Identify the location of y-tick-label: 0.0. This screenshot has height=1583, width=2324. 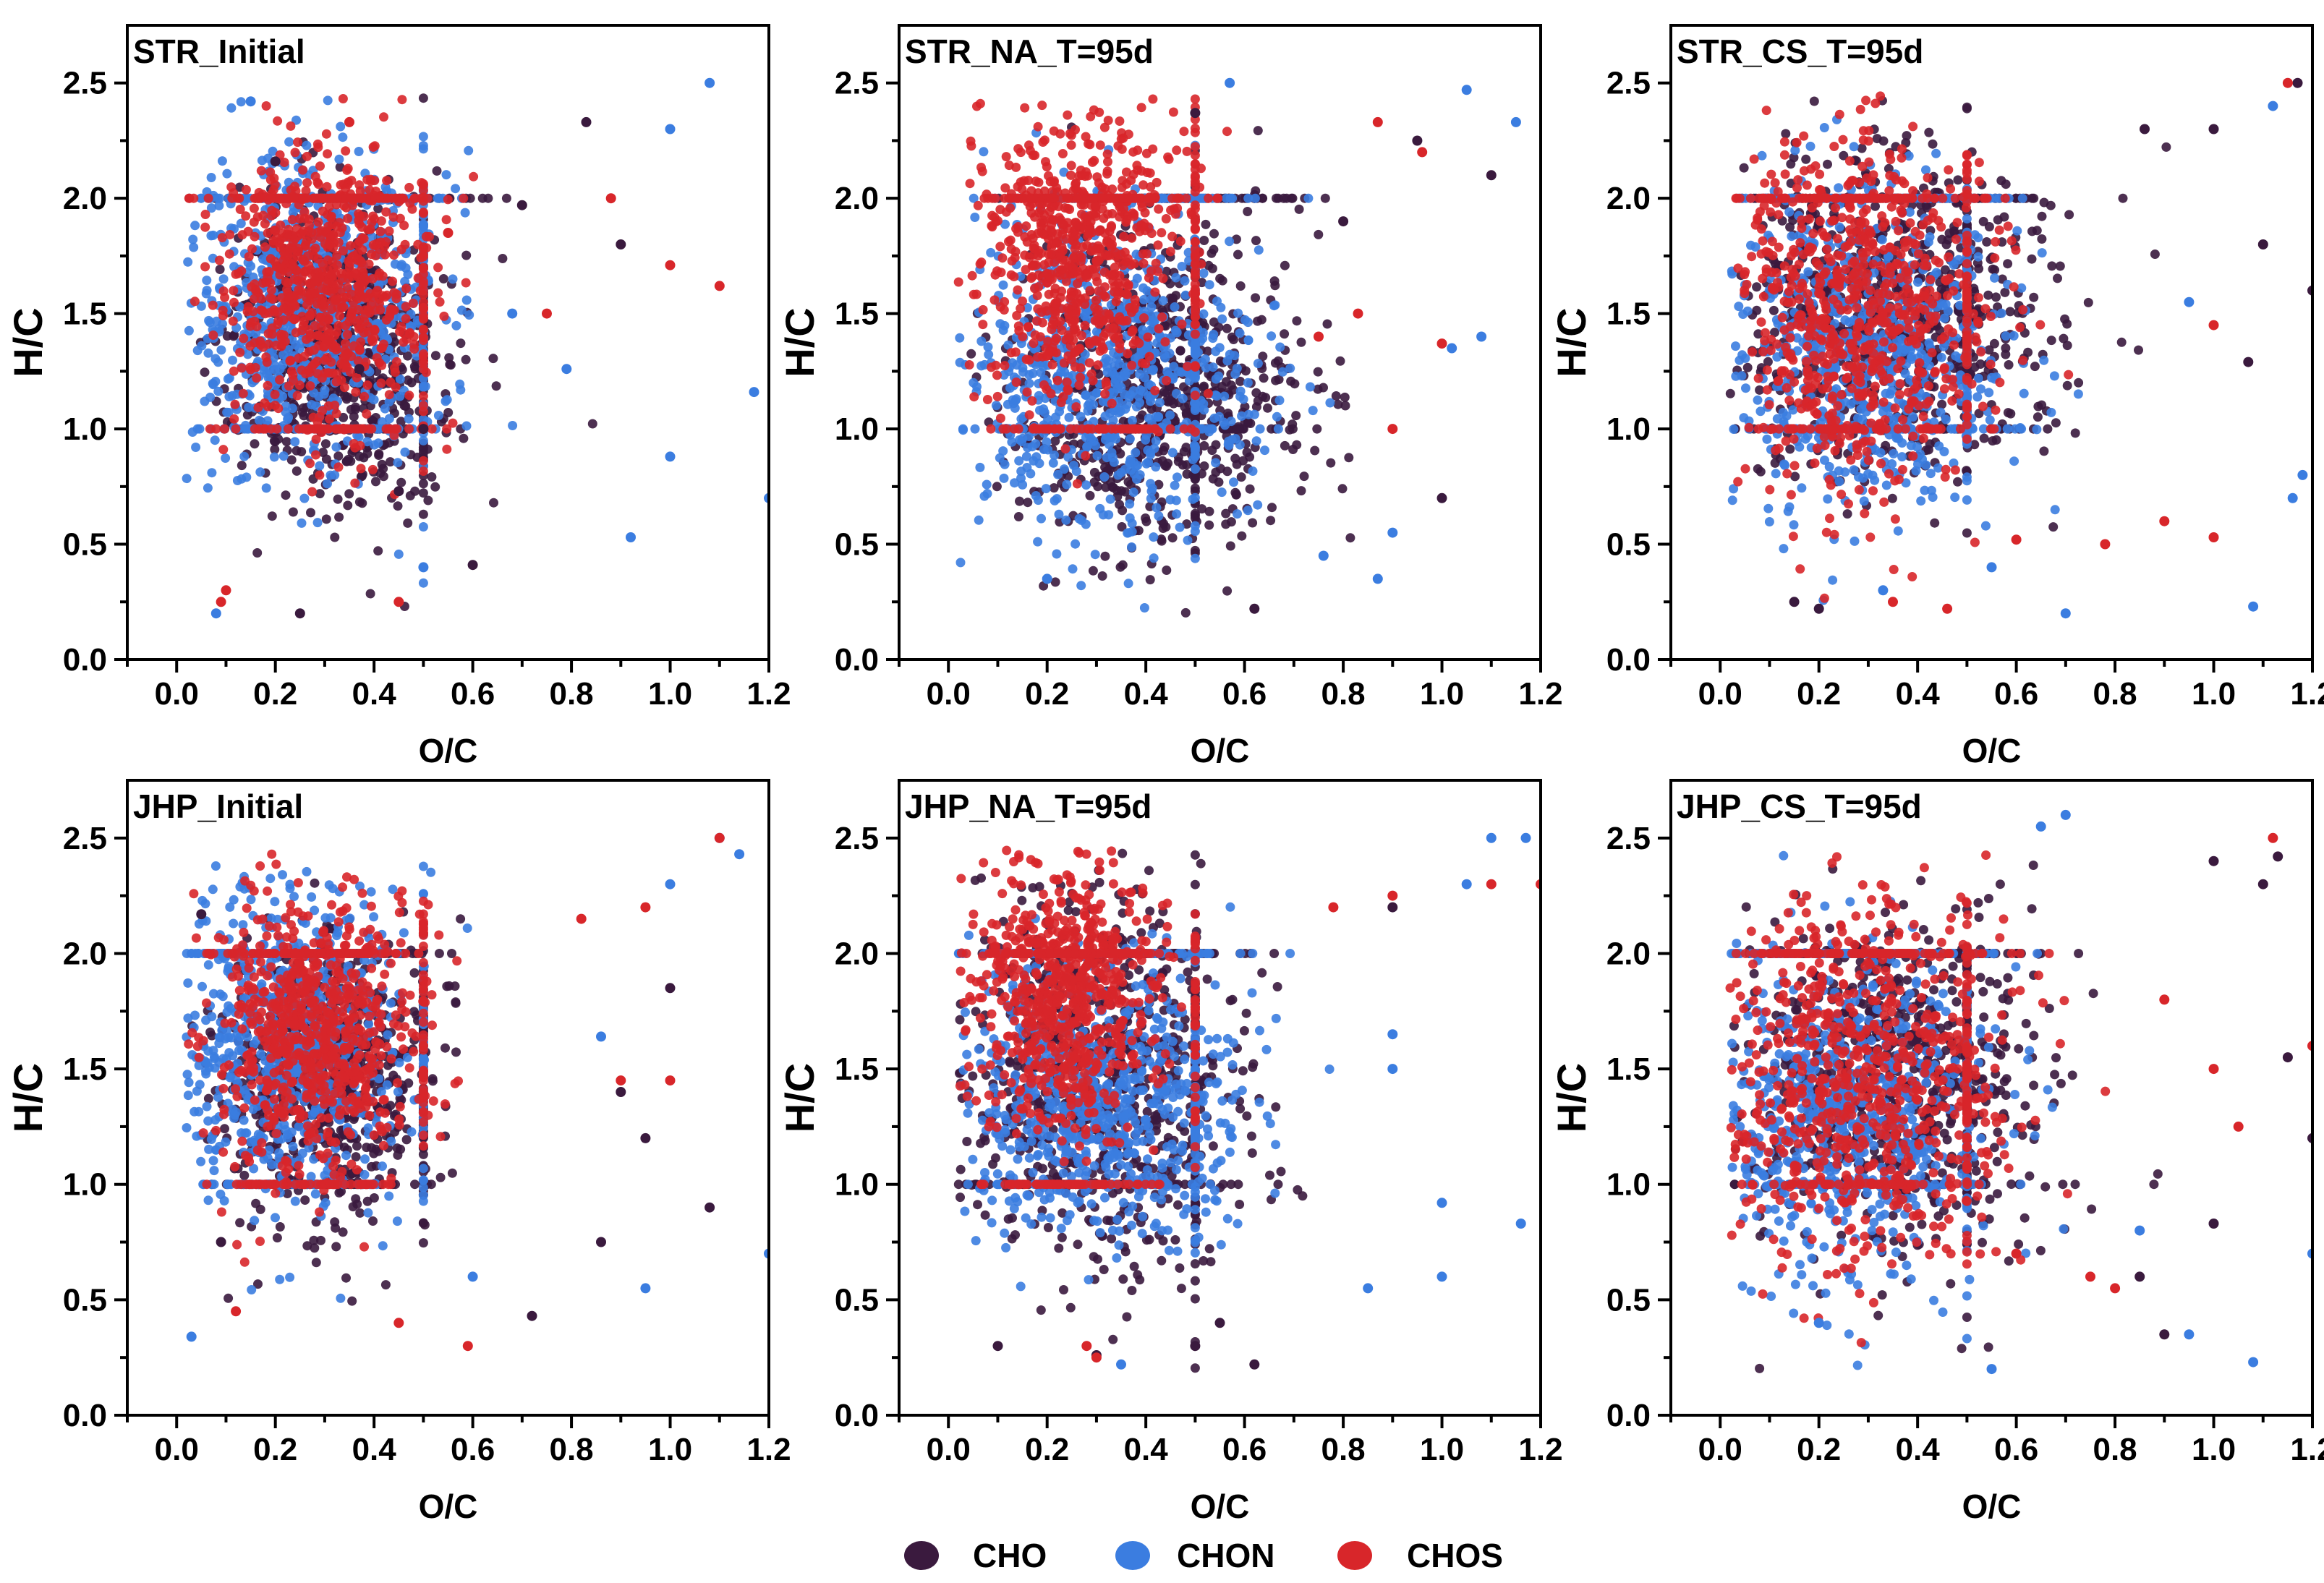
(85, 660).